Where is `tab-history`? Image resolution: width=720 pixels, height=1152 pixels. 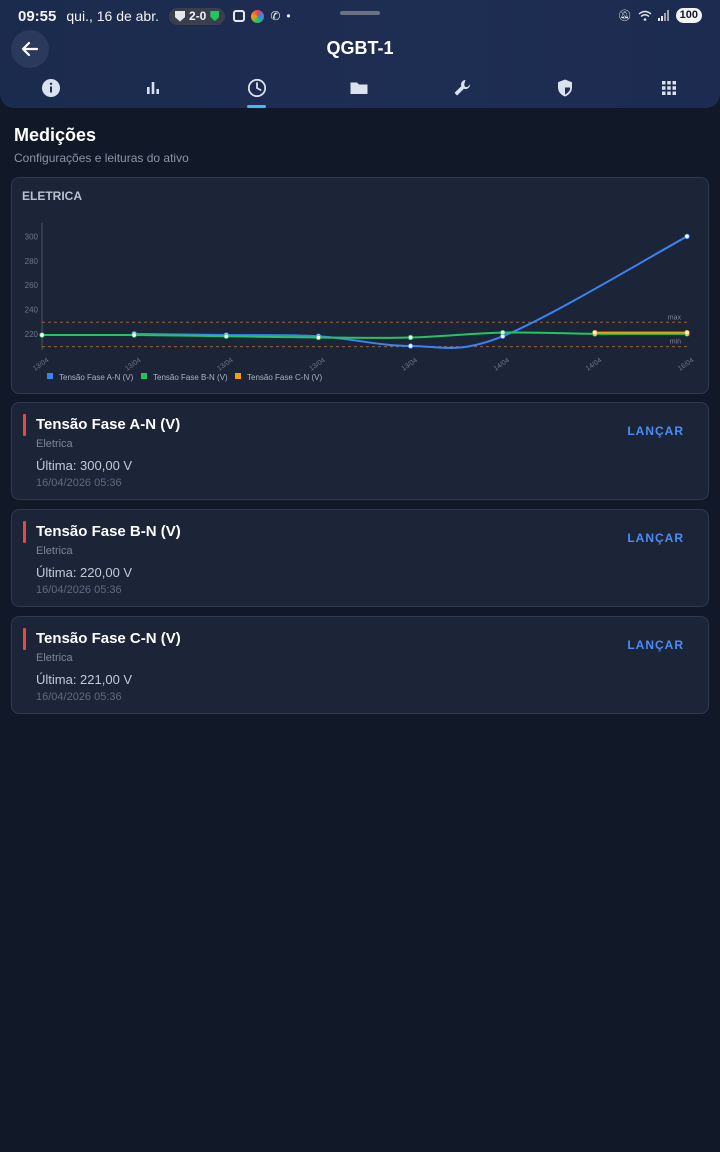
tab-history is located at coordinates (257, 90).